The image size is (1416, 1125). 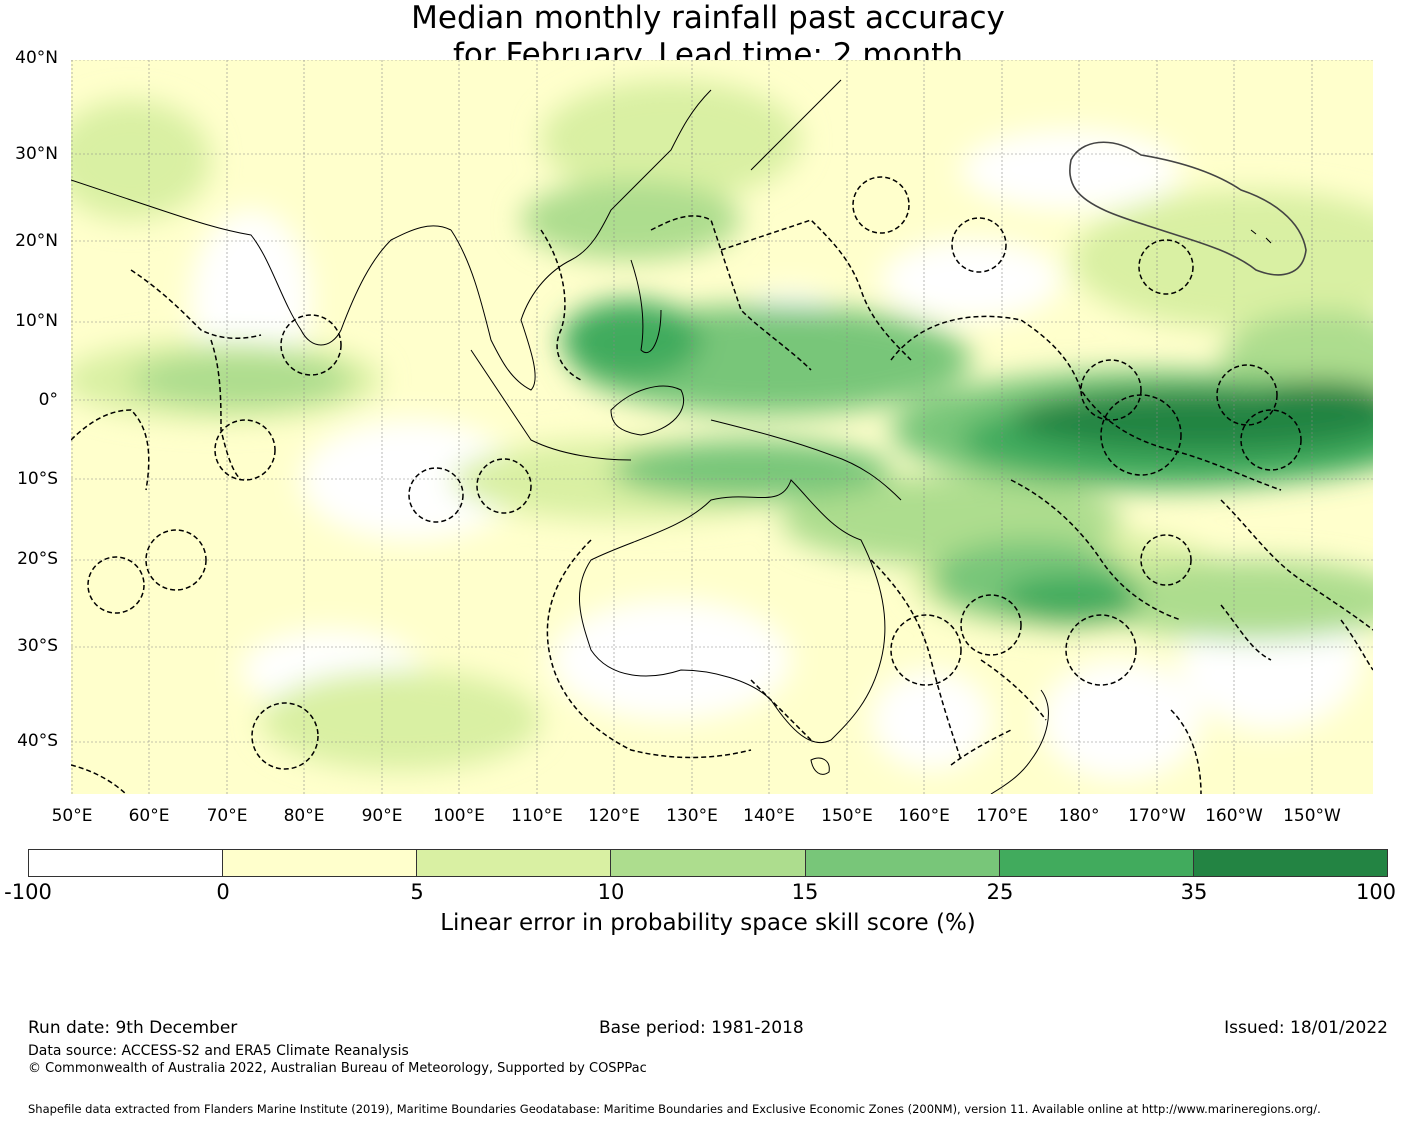 What do you see at coordinates (37, 479) in the screenshot?
I see `lat-label-10s: 10°S` at bounding box center [37, 479].